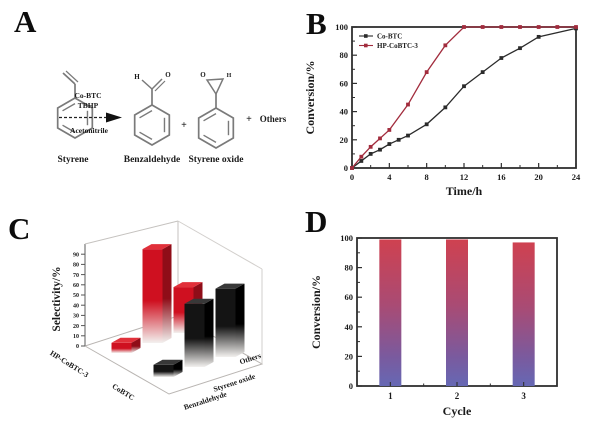  Describe the element at coordinates (76, 266) in the screenshot. I see `z-tick-label: 80` at that location.